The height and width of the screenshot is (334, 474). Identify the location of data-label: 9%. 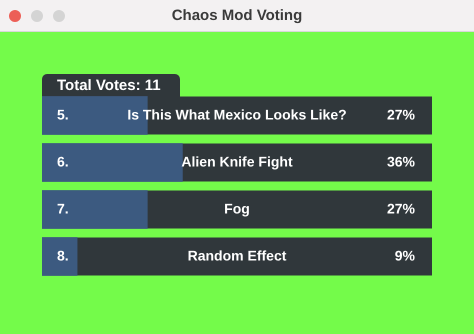
(405, 255).